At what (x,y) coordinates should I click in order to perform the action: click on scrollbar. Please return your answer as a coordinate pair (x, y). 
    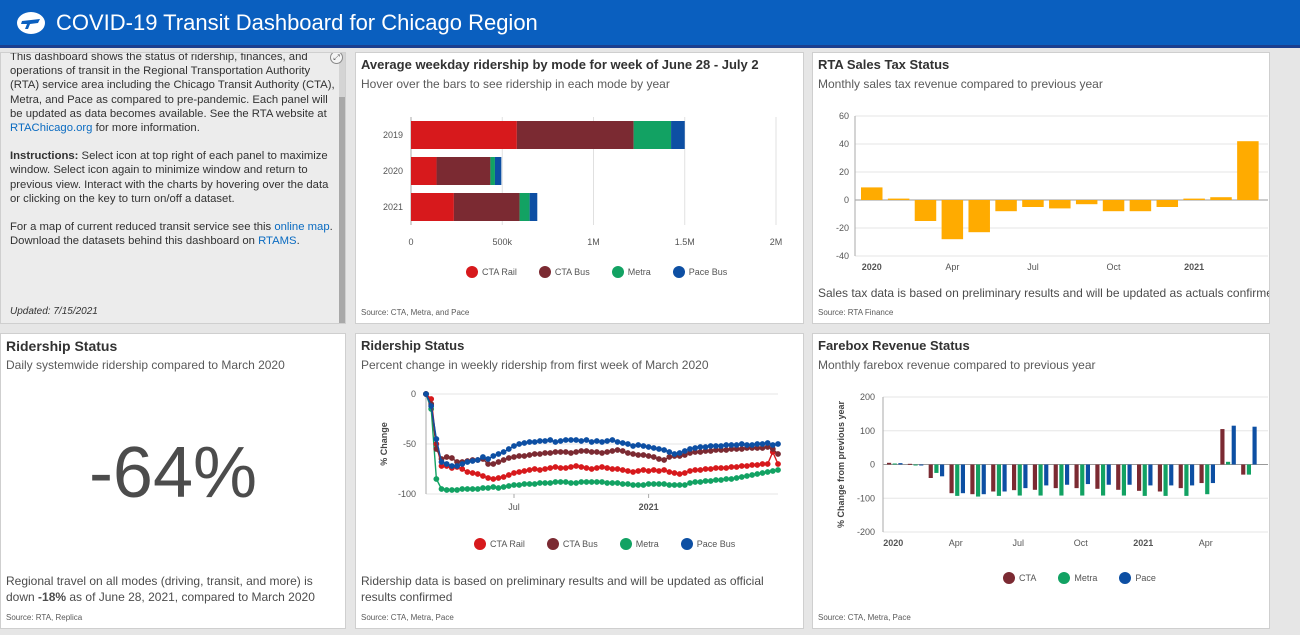
    Looking at the image, I should click on (342, 188).